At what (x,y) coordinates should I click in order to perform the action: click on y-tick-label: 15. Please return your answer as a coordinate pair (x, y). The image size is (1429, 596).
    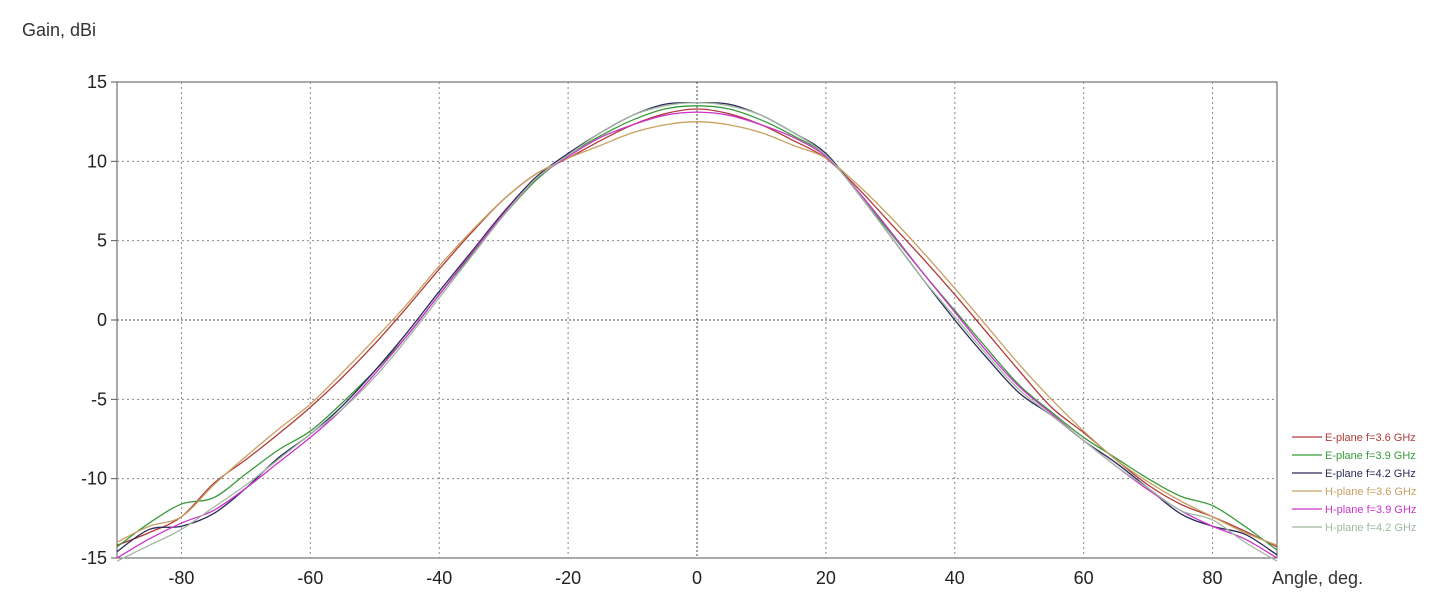
    Looking at the image, I should click on (97, 82).